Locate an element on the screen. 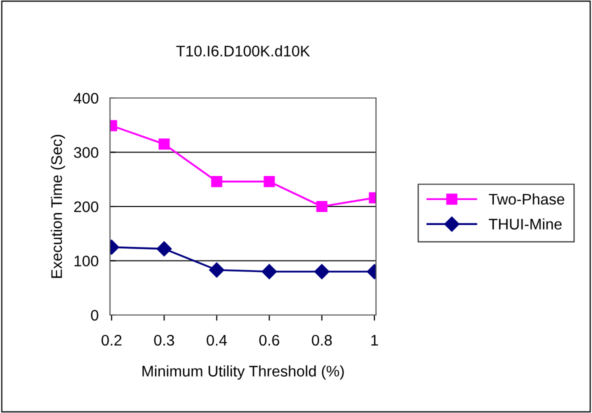  chart-title: T10.I6.D100K.d10K is located at coordinates (243, 50).